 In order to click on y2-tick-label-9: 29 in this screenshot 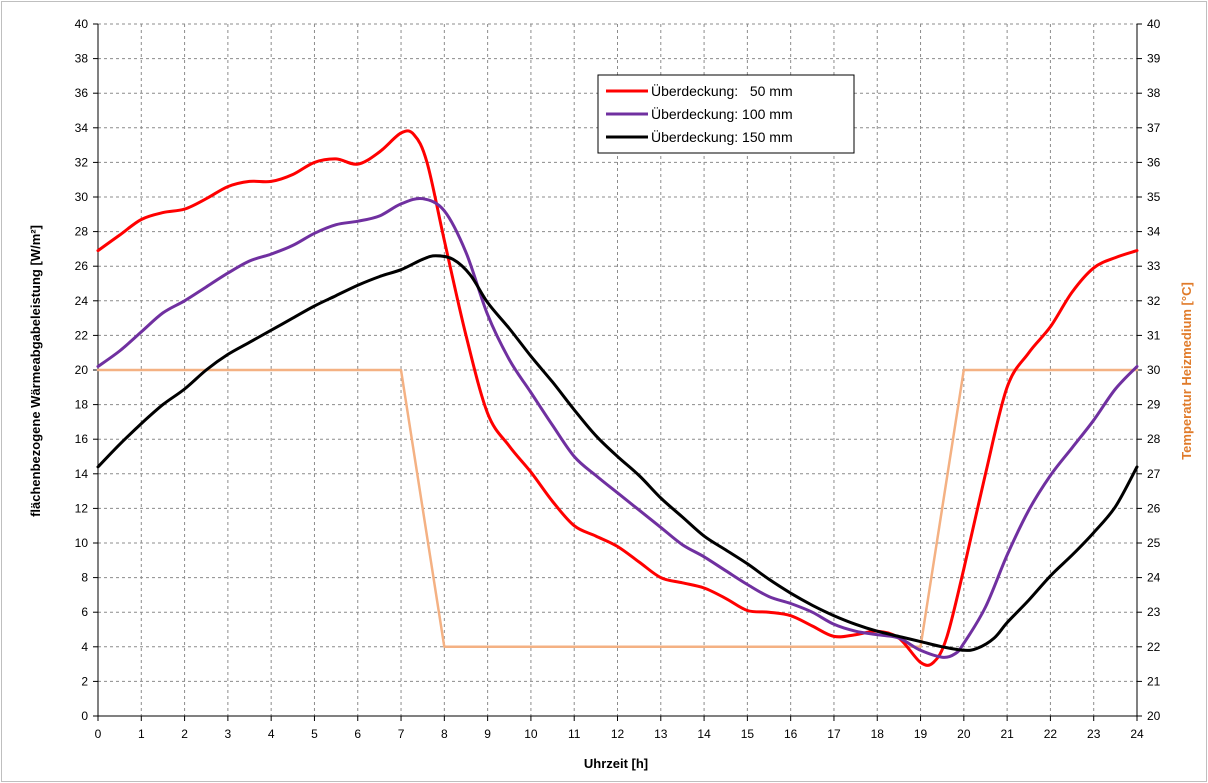, I will do `click(1154, 405)`.